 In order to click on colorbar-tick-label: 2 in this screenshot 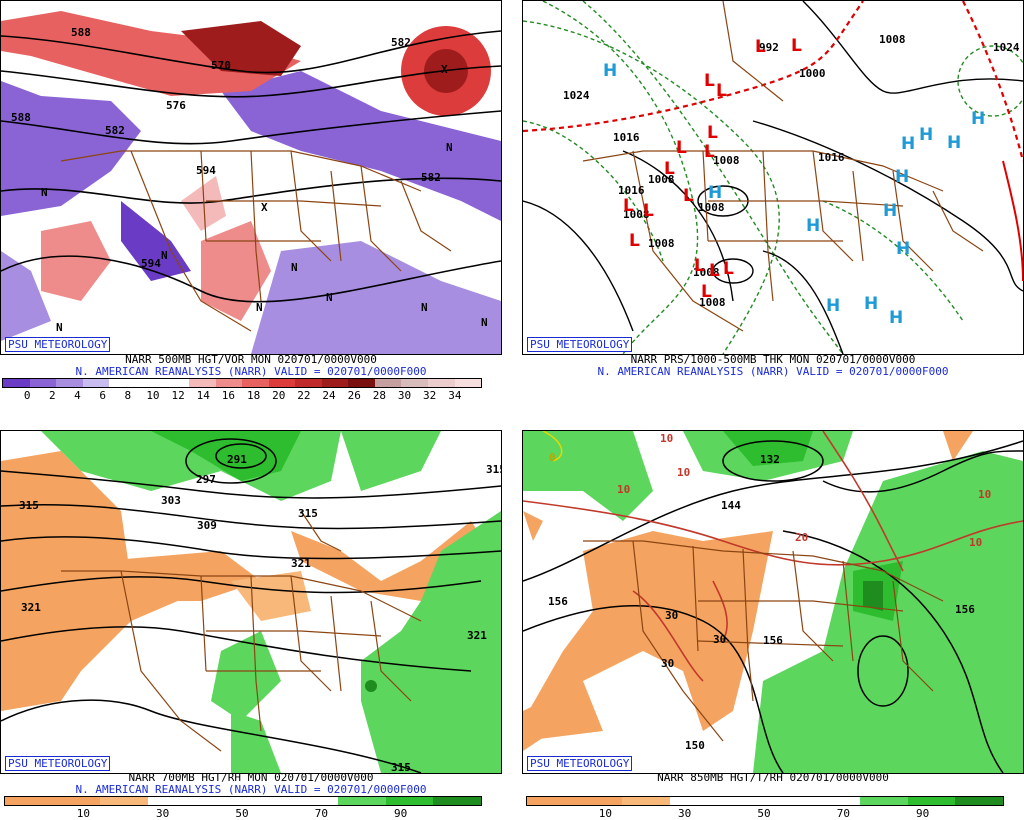, I will do `click(52, 395)`.